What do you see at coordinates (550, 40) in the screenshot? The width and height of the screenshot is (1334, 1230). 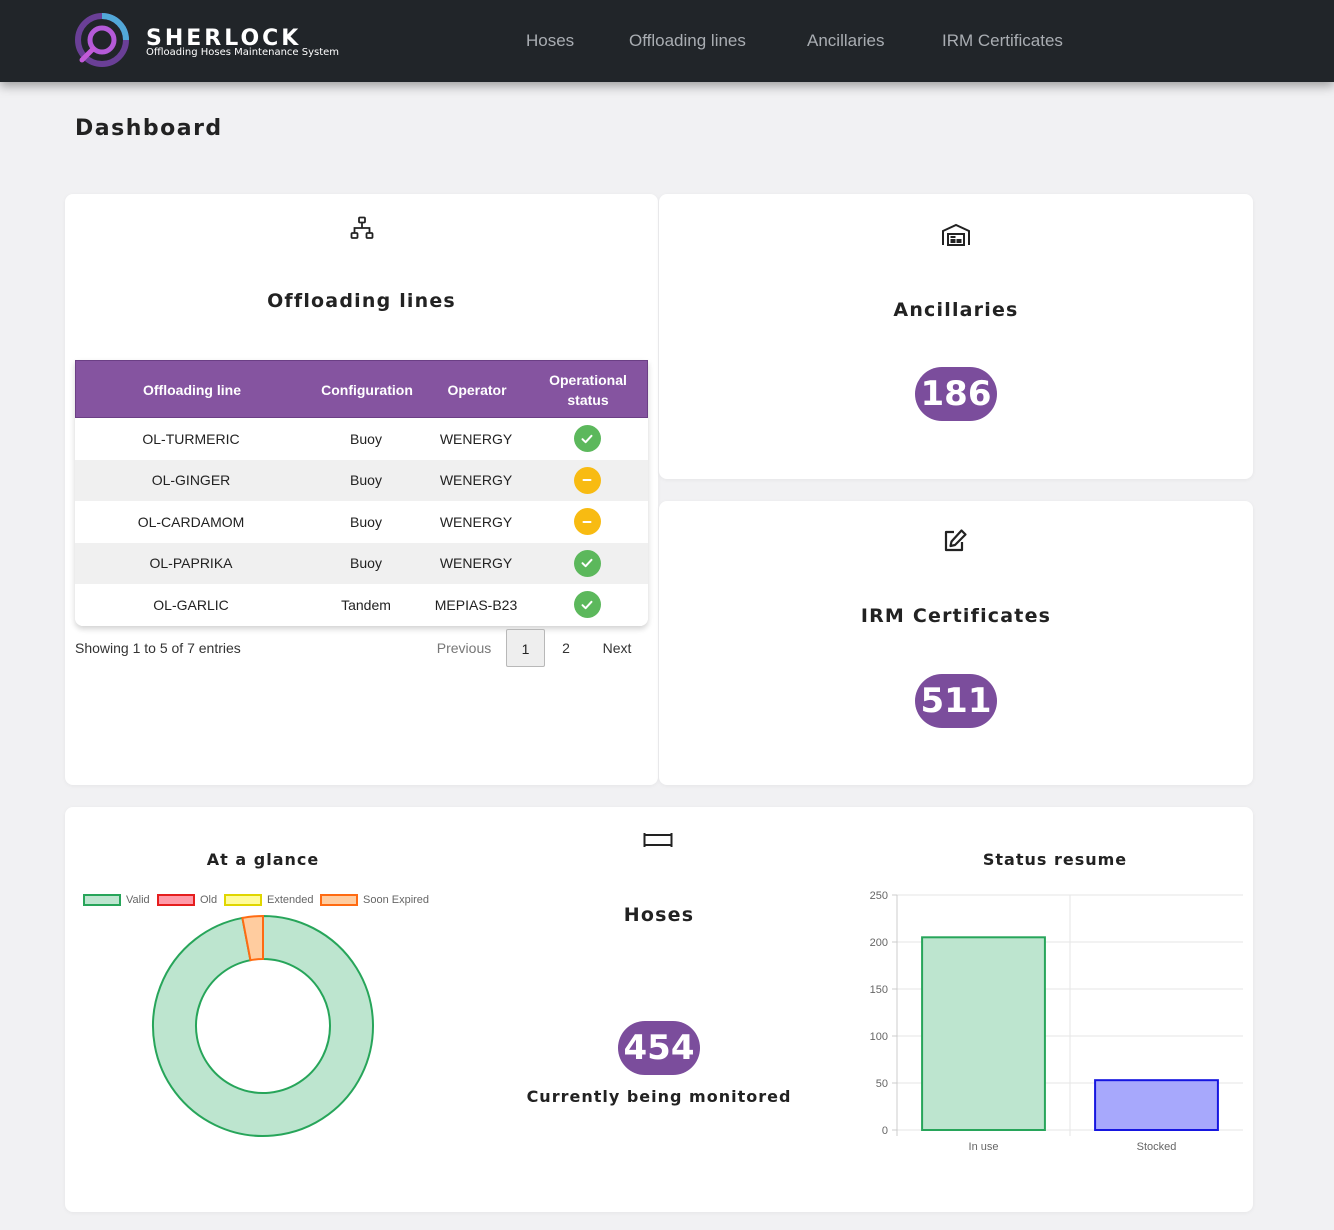 I see `nav-hoses: Hoses` at bounding box center [550, 40].